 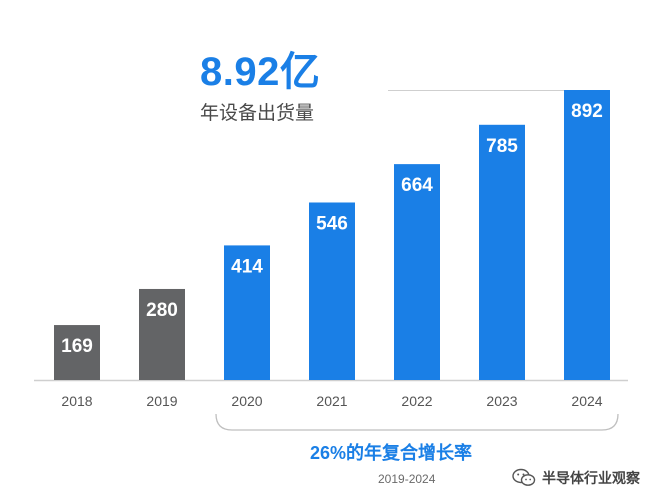 I want to click on data-label-2021: 546, so click(x=332, y=223).